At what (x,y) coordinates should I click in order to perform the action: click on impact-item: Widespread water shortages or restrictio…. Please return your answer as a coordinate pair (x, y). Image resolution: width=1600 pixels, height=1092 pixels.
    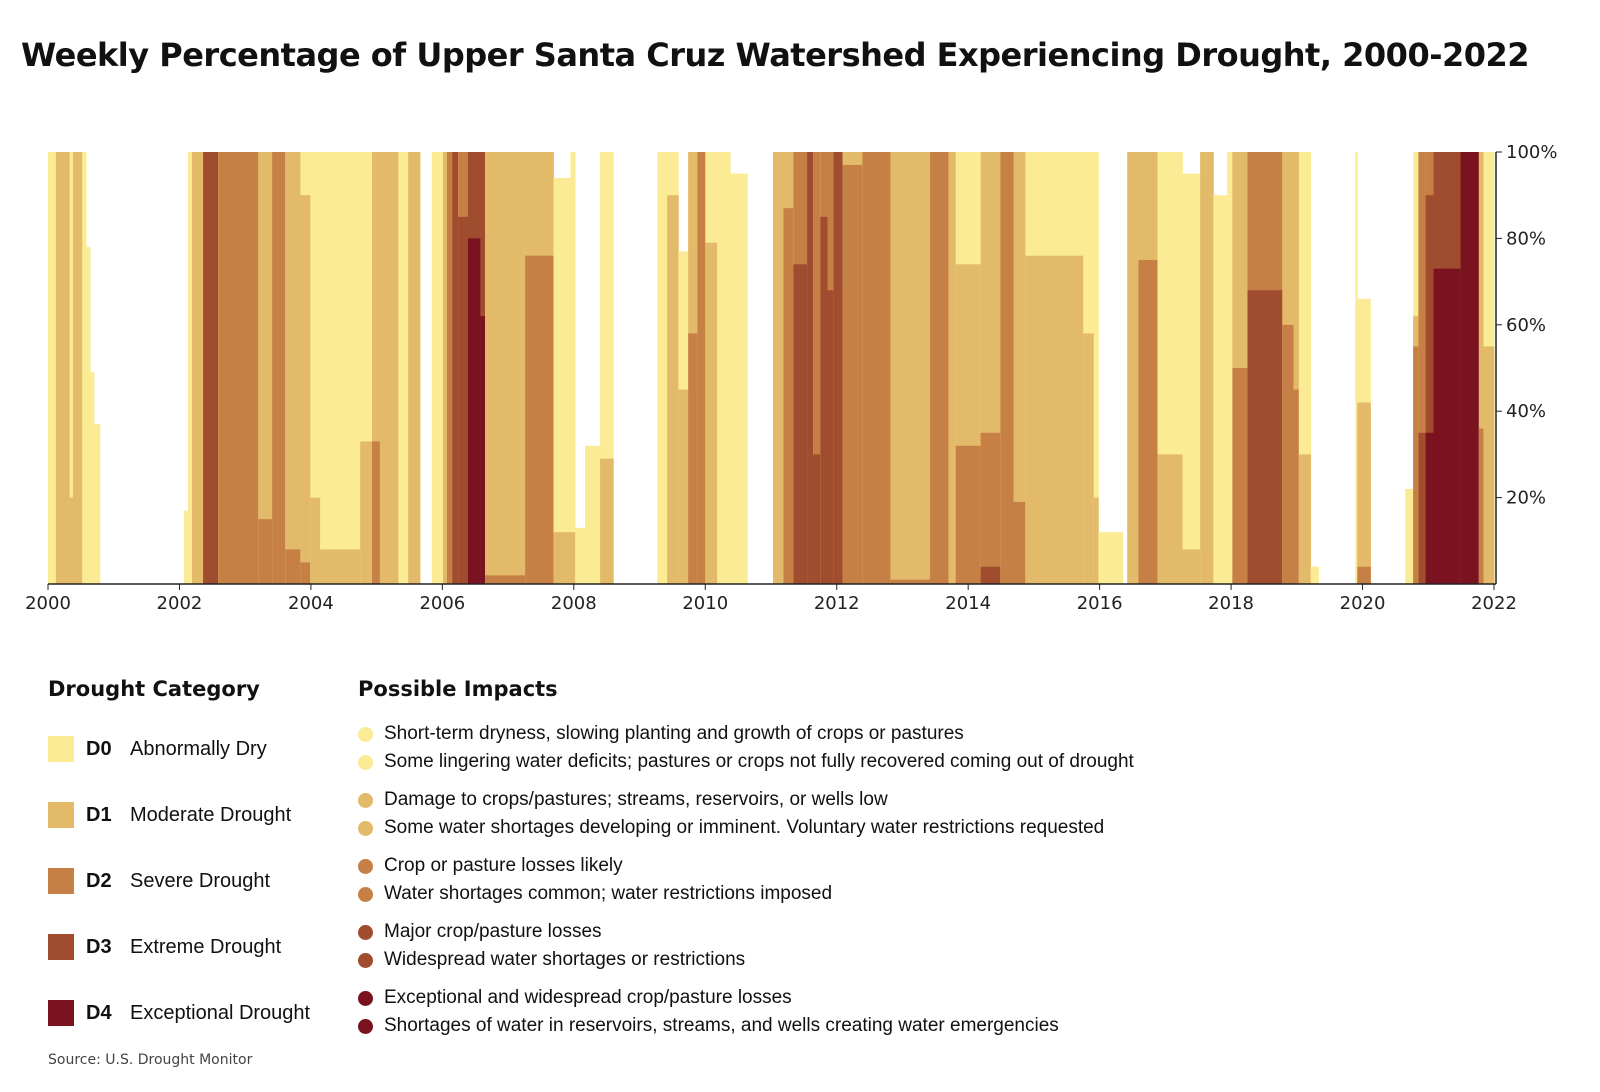
    Looking at the image, I should click on (551, 960).